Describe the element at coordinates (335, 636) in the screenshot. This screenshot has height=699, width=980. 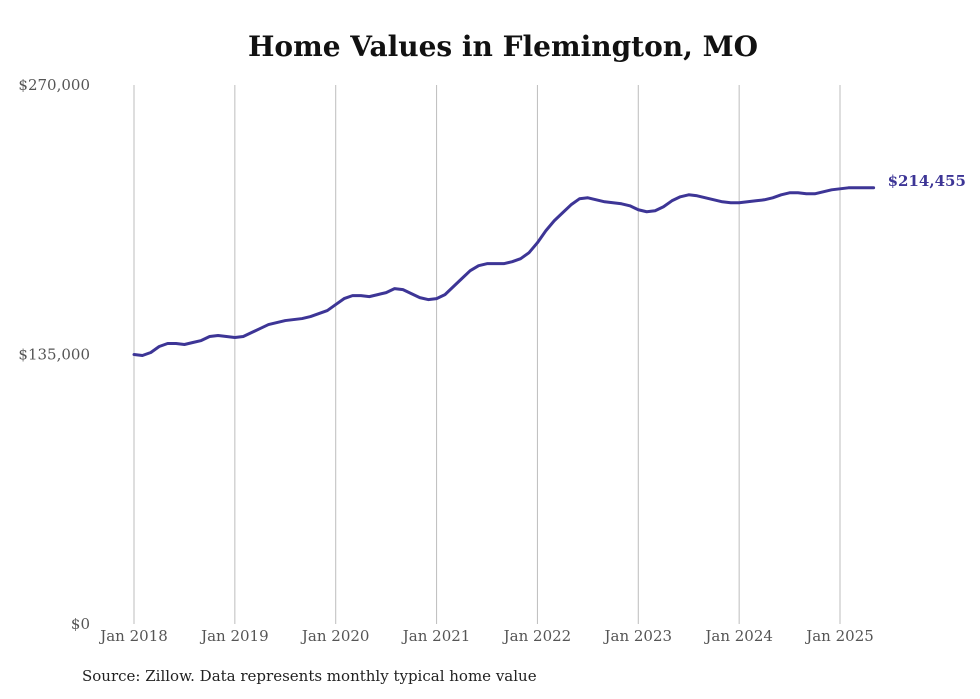
I see `x-tick-label: Jan 2020` at that location.